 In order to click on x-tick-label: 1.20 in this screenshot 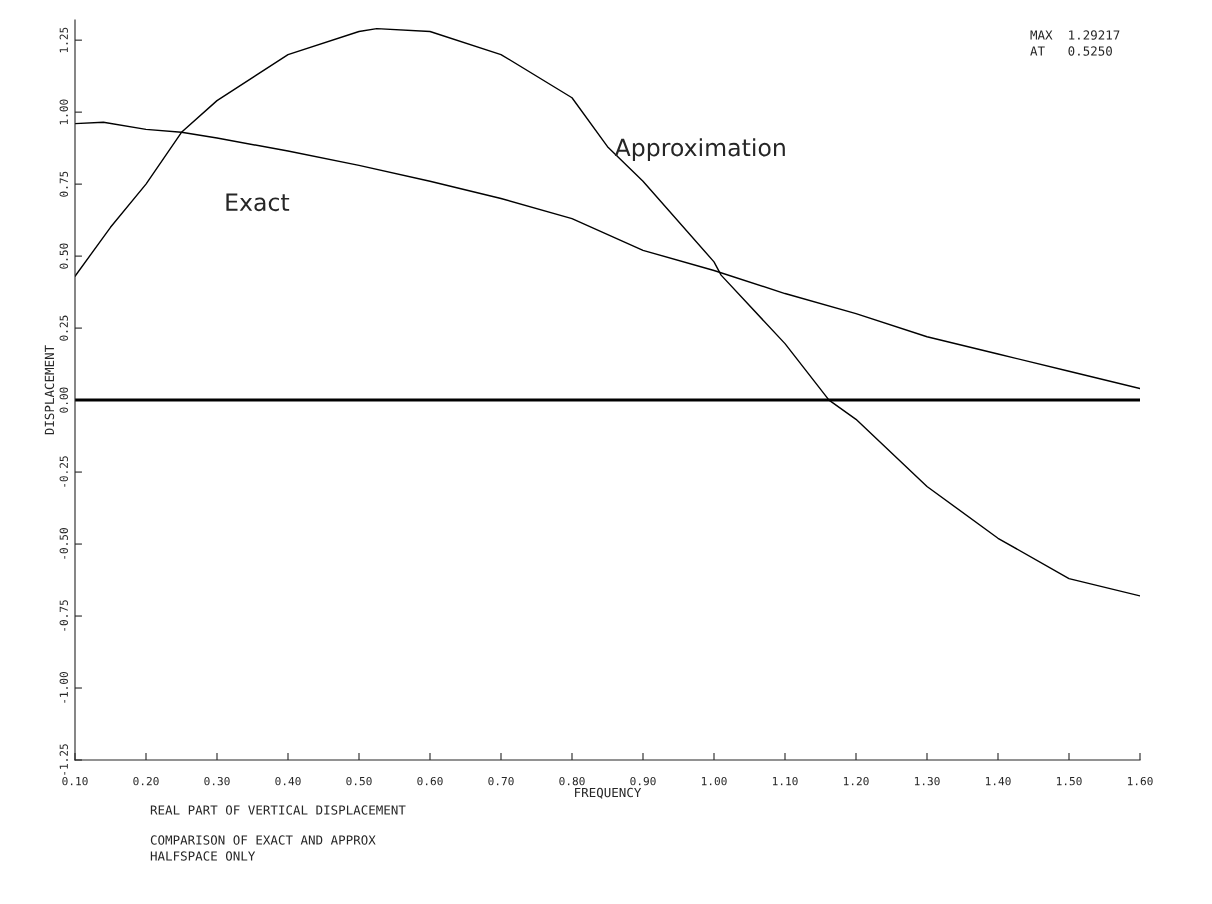, I will do `click(856, 781)`.